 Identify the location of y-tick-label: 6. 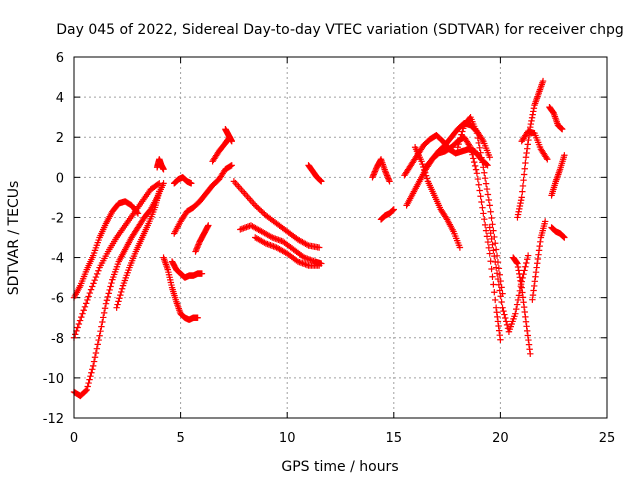
(60, 58).